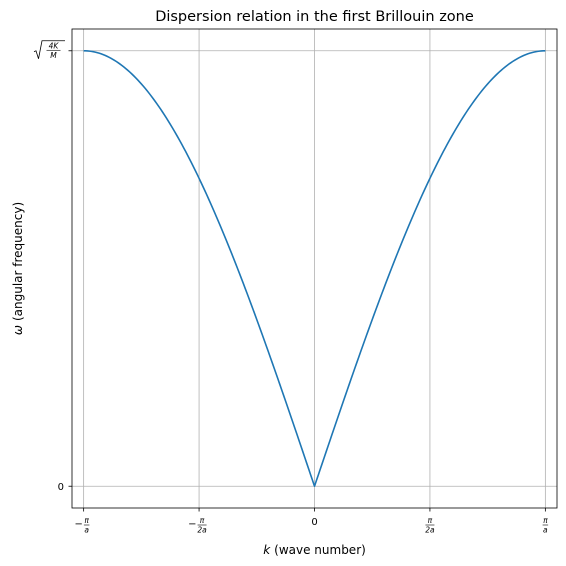  Describe the element at coordinates (18, 261) in the screenshot. I see `y-axis-text: (angular frequency)` at that location.